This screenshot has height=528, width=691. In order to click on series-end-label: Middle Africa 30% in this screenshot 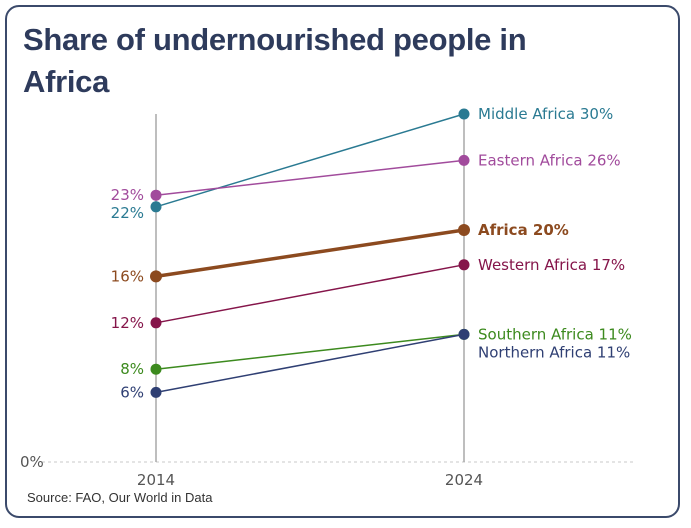, I will do `click(545, 114)`.